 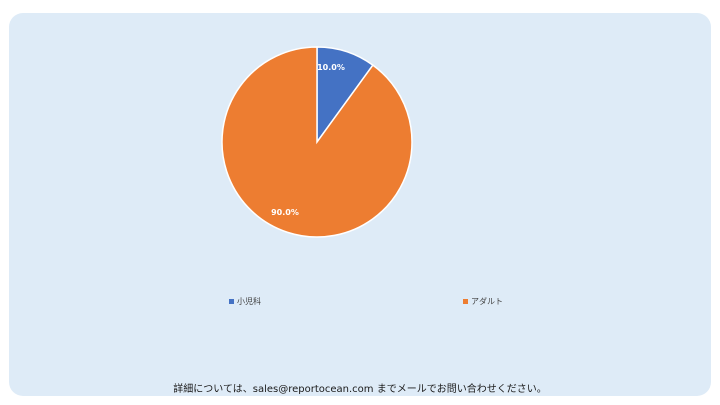 What do you see at coordinates (249, 301) in the screenshot?
I see `legend-label-pediatrics: 小児科` at bounding box center [249, 301].